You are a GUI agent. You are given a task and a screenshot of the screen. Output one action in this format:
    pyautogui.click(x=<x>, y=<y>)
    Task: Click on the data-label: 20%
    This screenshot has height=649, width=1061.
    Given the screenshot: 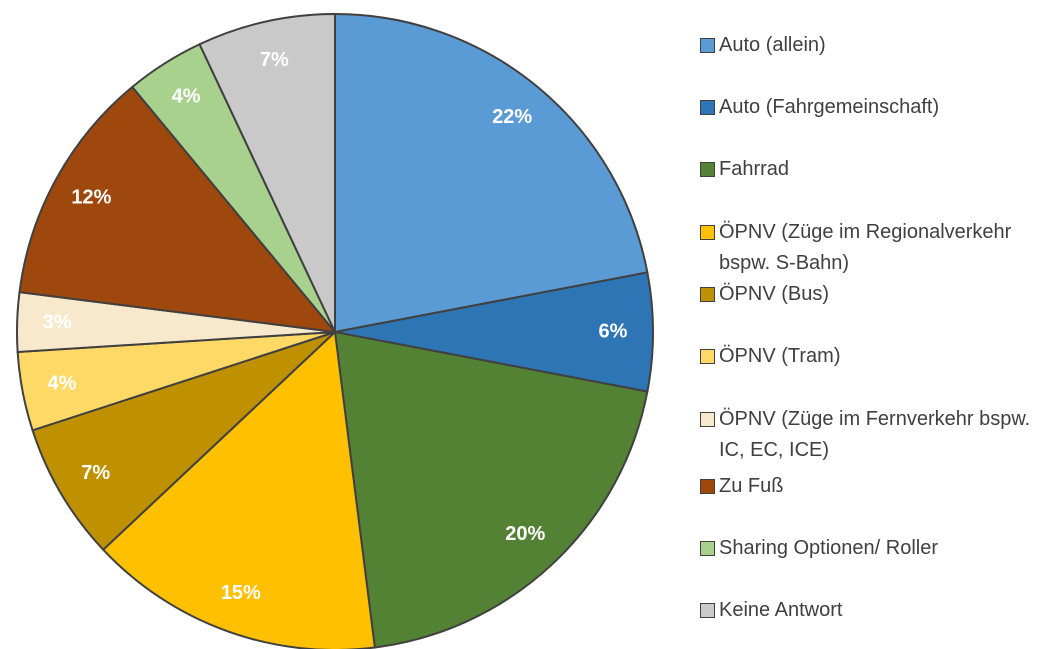 What is the action you would take?
    pyautogui.click(x=525, y=534)
    